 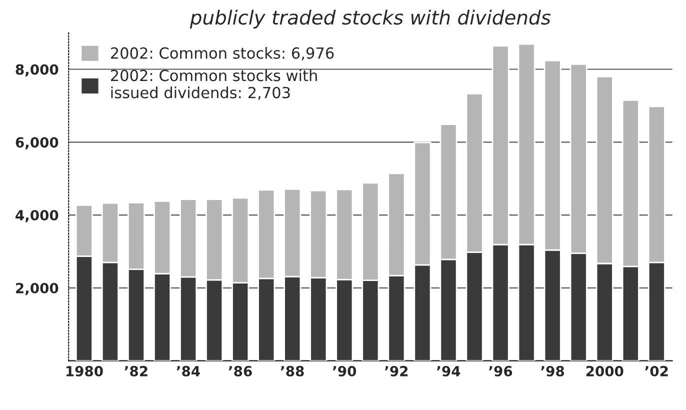 What do you see at coordinates (500, 371) in the screenshot?
I see `x-tick-label: ’96` at bounding box center [500, 371].